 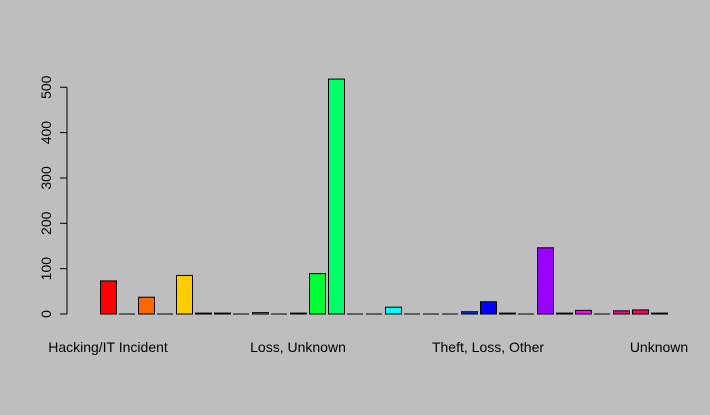 I want to click on x-tick-label: Hacking/IT Incident, so click(x=108, y=347).